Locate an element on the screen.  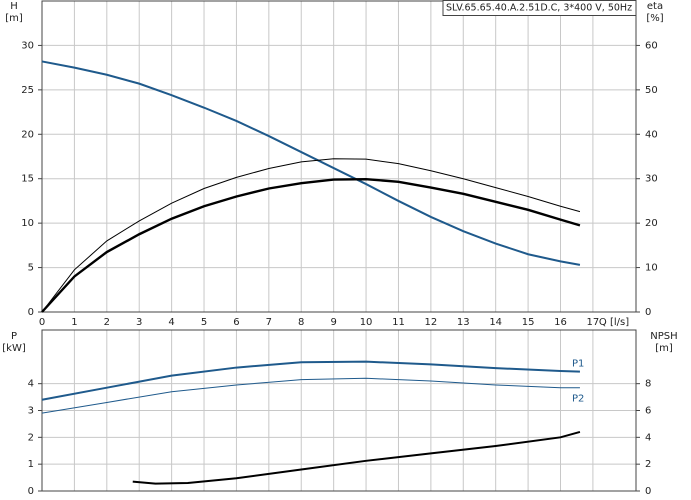
x-tick-label: 10 is located at coordinates (366, 322).